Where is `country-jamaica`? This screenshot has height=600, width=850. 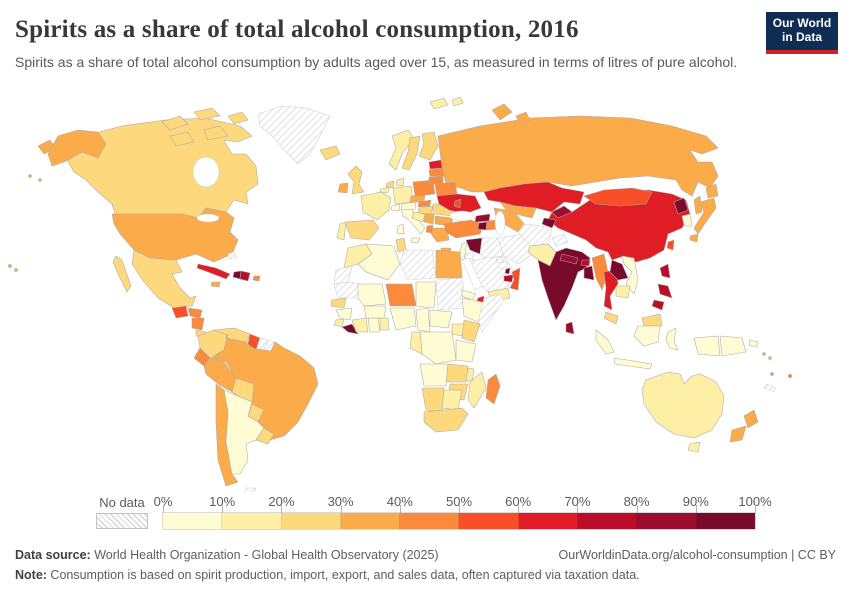
country-jamaica is located at coordinates (215, 284).